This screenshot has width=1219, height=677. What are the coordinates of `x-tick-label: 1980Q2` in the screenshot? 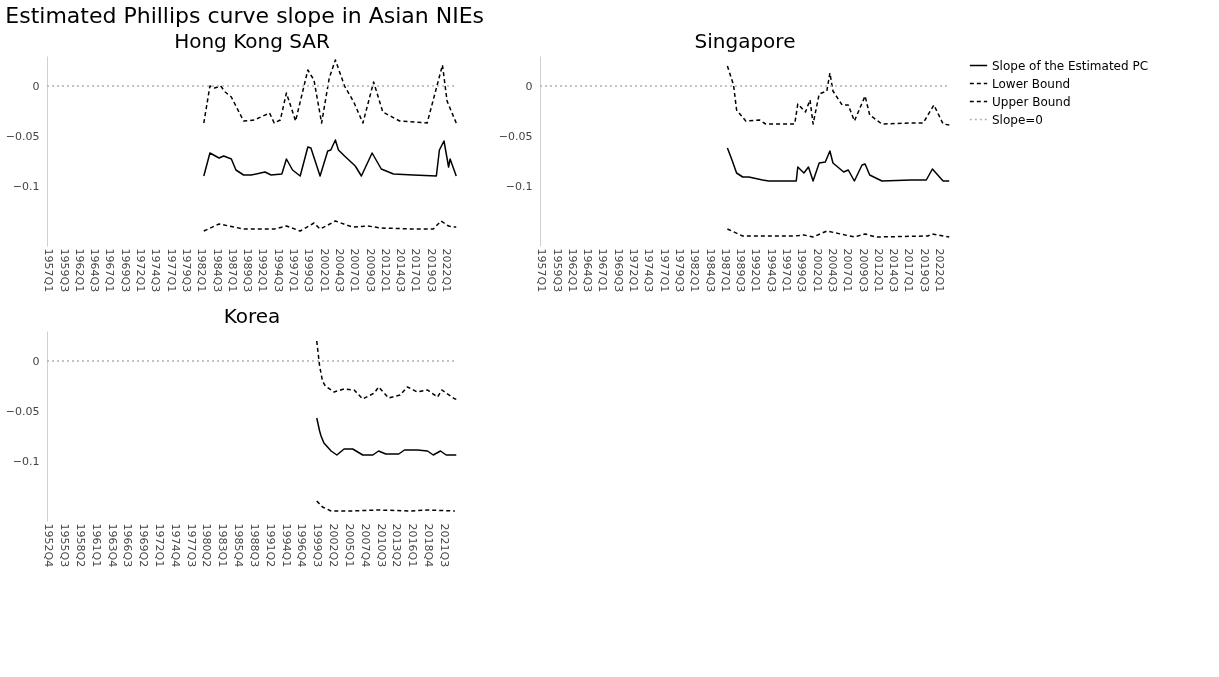 It's located at (207, 545).